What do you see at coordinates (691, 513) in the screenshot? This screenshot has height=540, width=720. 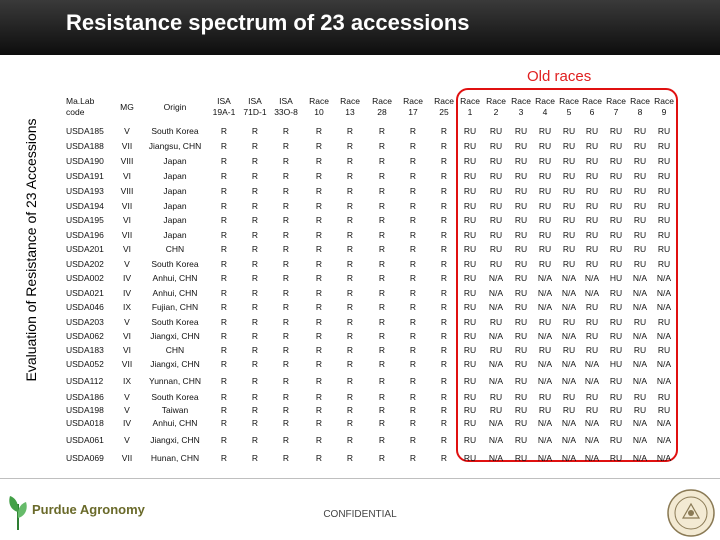 I see `purdue-seal-icon` at bounding box center [691, 513].